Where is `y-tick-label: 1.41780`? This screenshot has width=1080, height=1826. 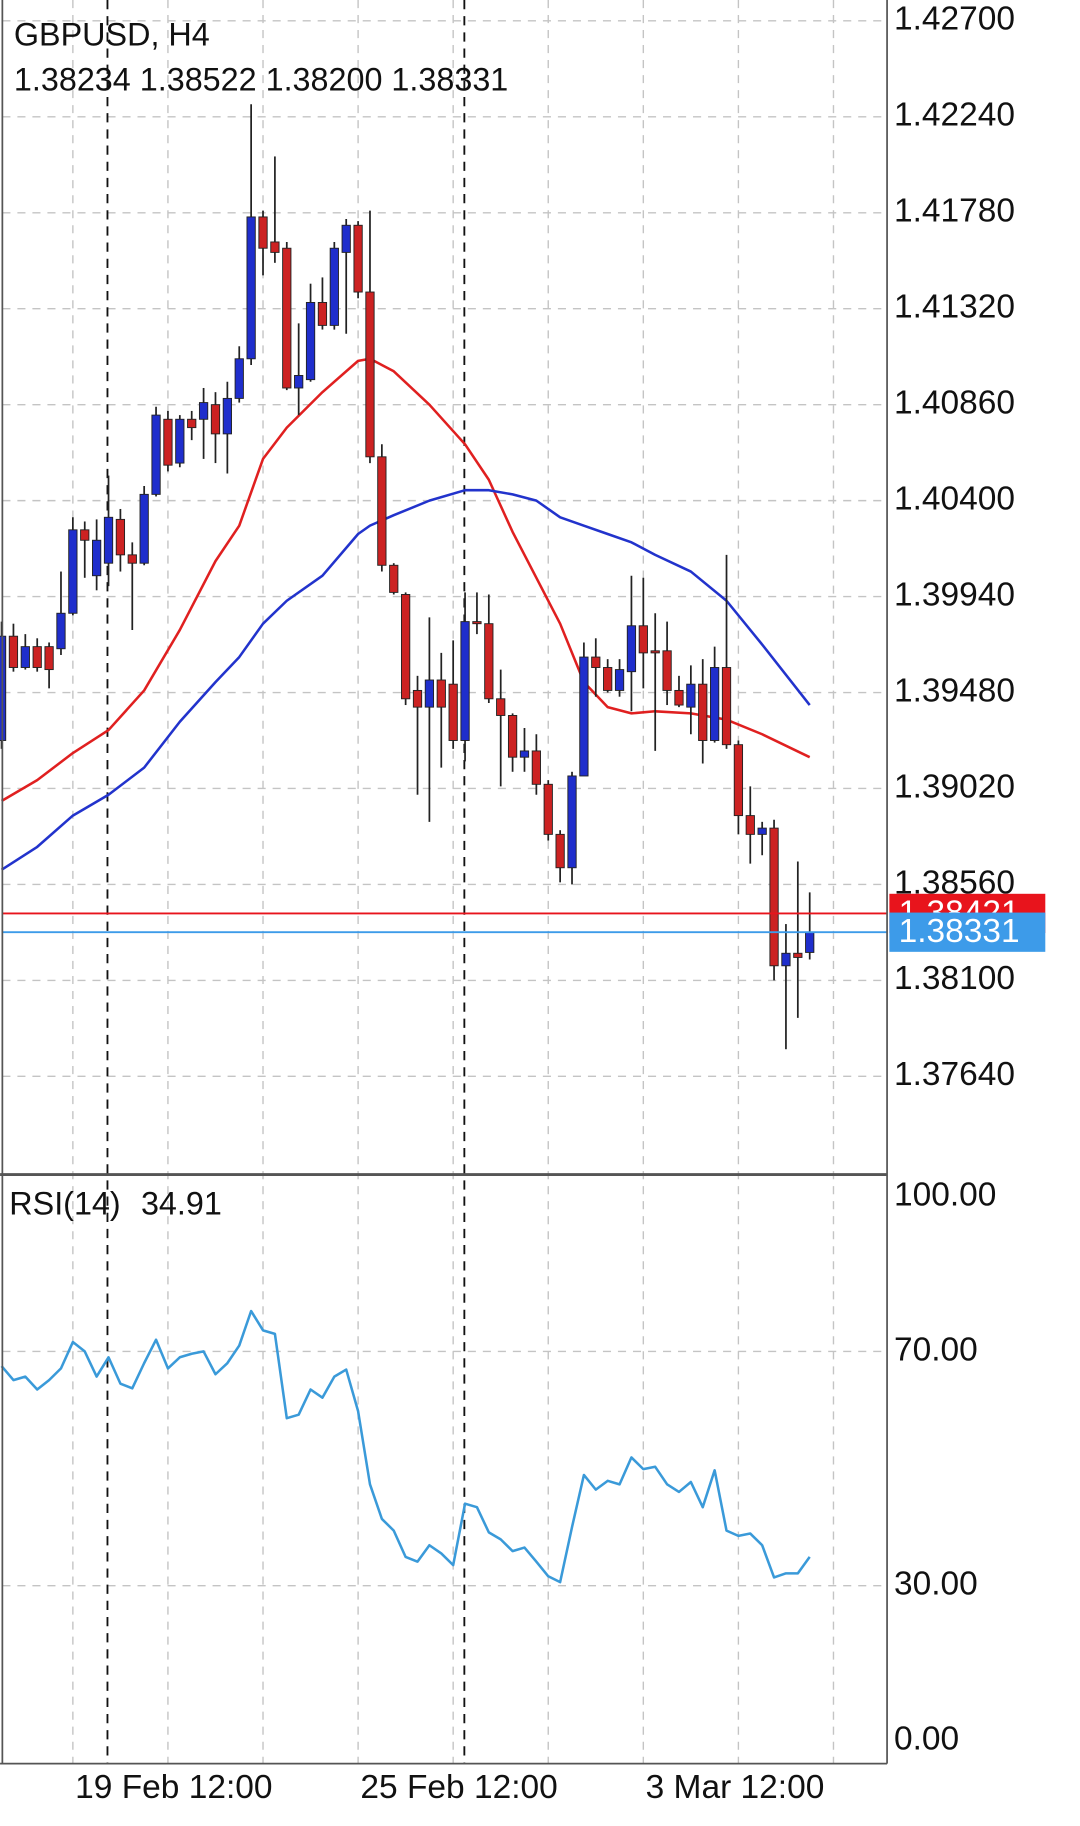
y-tick-label: 1.41780 is located at coordinates (954, 211).